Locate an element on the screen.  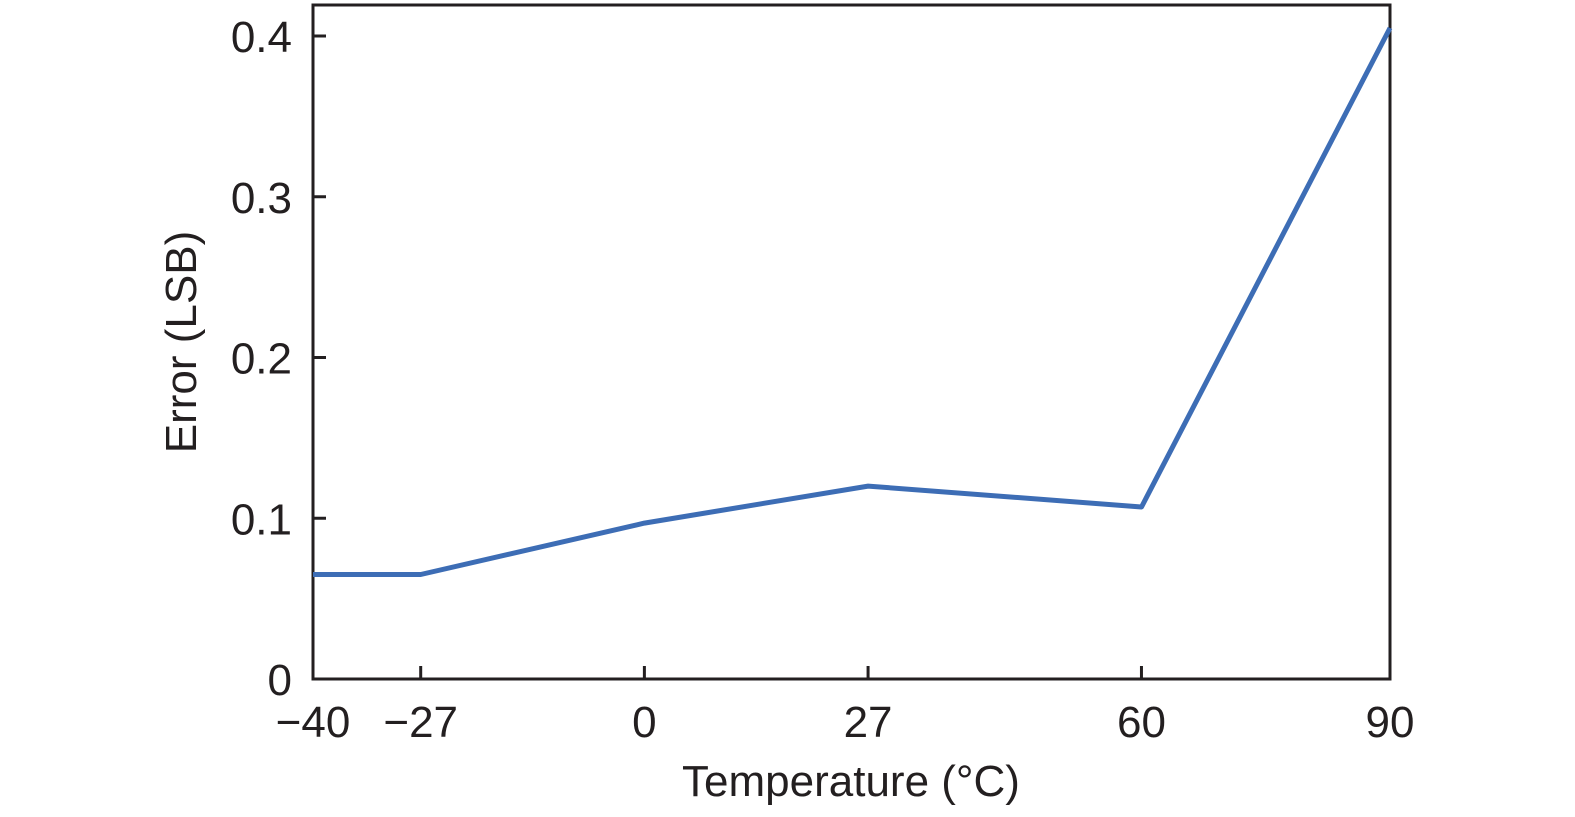
x-tick-label: −27 is located at coordinates (420, 722).